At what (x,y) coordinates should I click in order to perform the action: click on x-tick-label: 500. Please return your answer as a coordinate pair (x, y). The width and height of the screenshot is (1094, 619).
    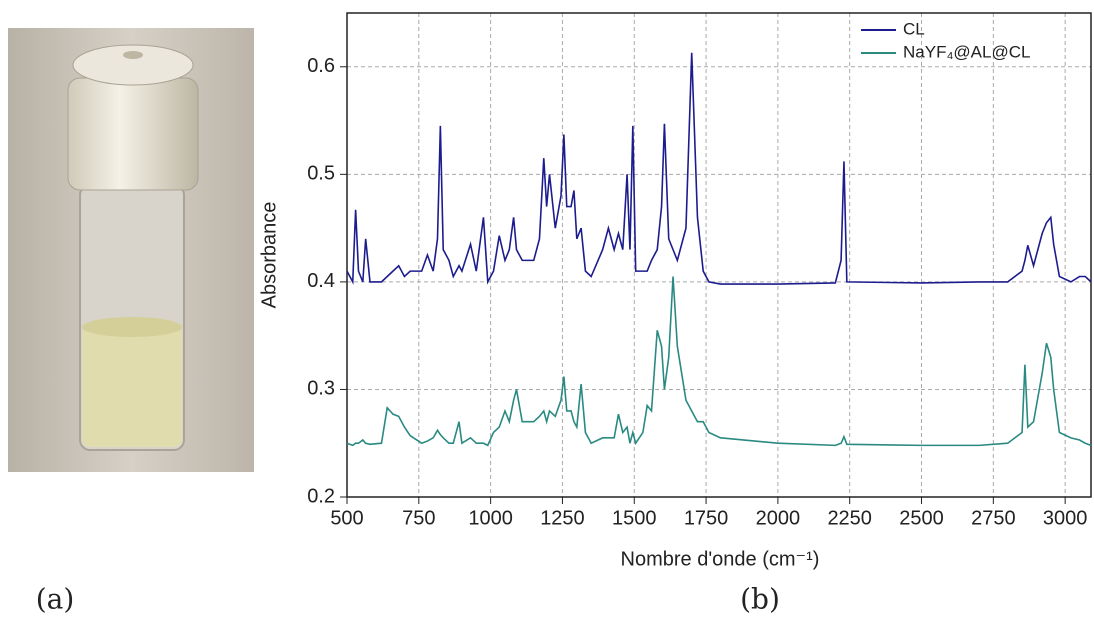
    Looking at the image, I should click on (346, 518).